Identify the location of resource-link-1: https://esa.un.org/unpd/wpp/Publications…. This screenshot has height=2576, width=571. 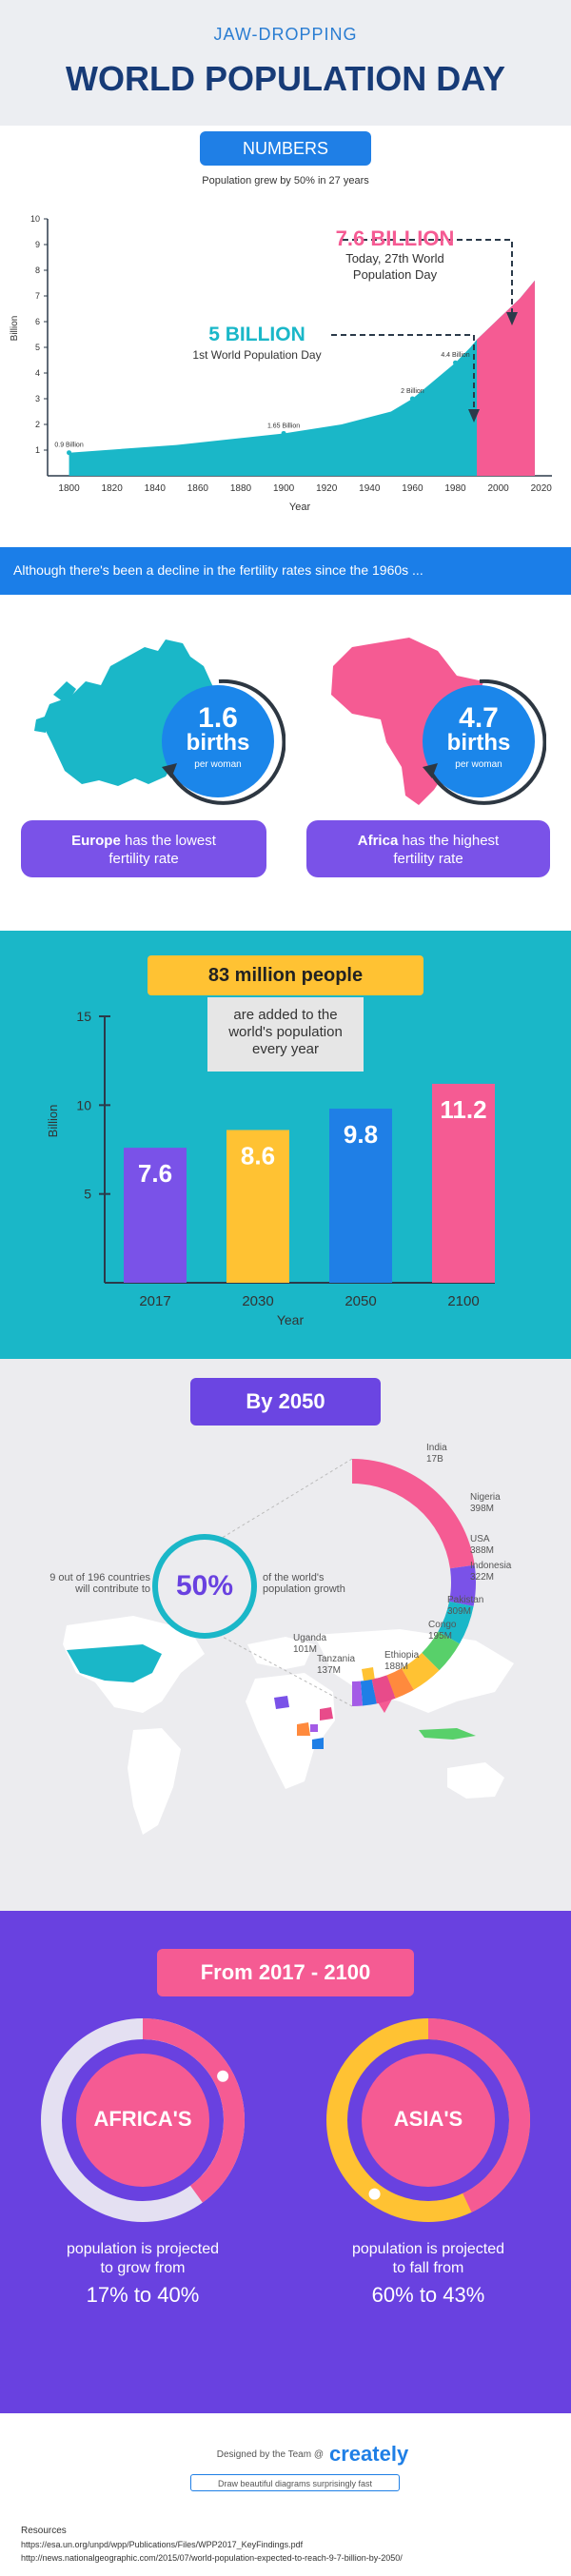
(162, 2544).